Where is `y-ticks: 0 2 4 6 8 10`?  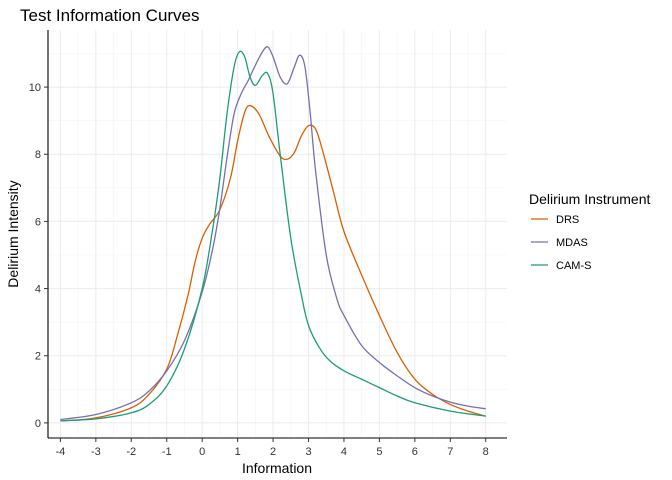
y-ticks: 0 2 4 6 8 10 is located at coordinates (38, 256).